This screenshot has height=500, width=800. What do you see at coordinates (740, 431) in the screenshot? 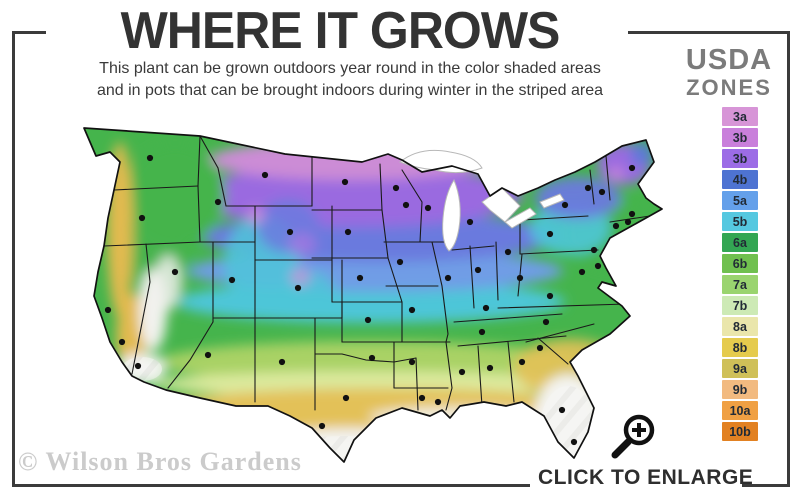
I see `legend-zone-swatch: 10b` at bounding box center [740, 431].